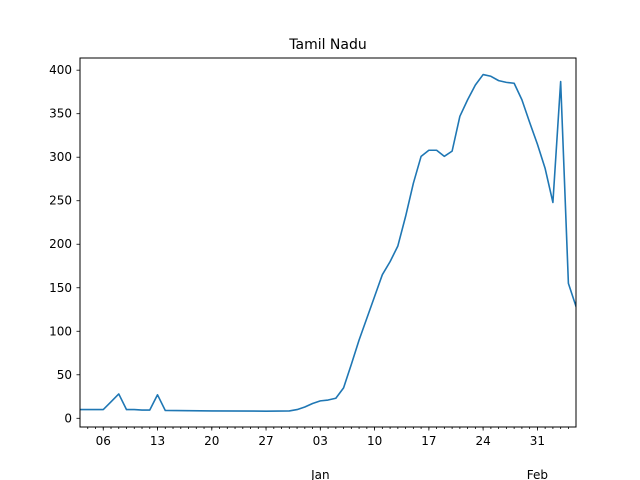  What do you see at coordinates (60, 70) in the screenshot?
I see `y-tick-label: 400` at bounding box center [60, 70].